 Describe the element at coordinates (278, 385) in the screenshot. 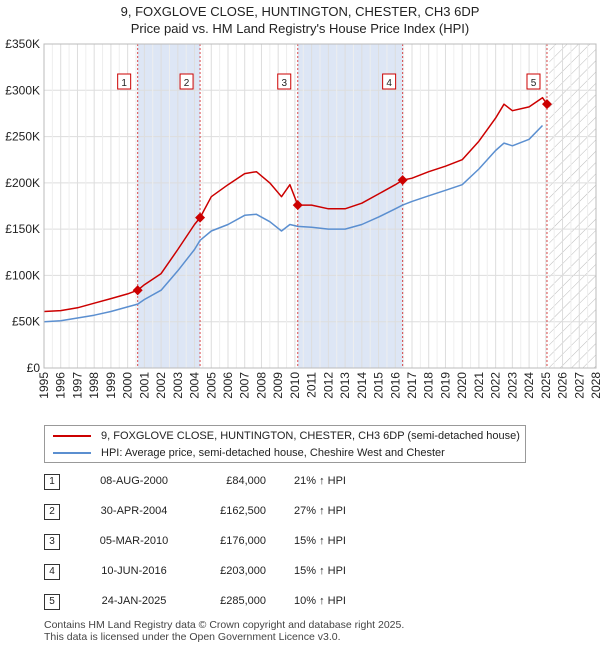

I see `x-tick-label: 2009` at that location.